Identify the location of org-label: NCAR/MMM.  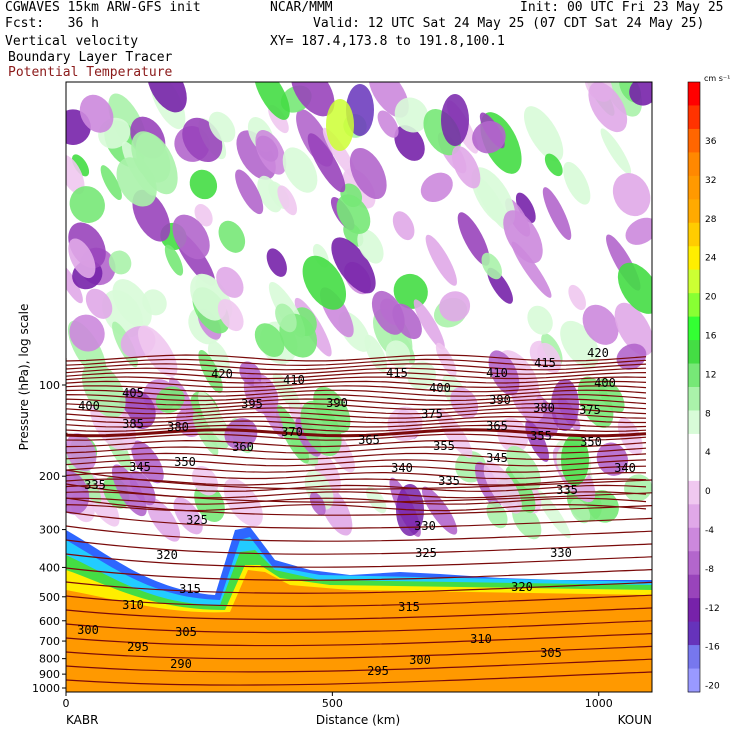
(301, 7).